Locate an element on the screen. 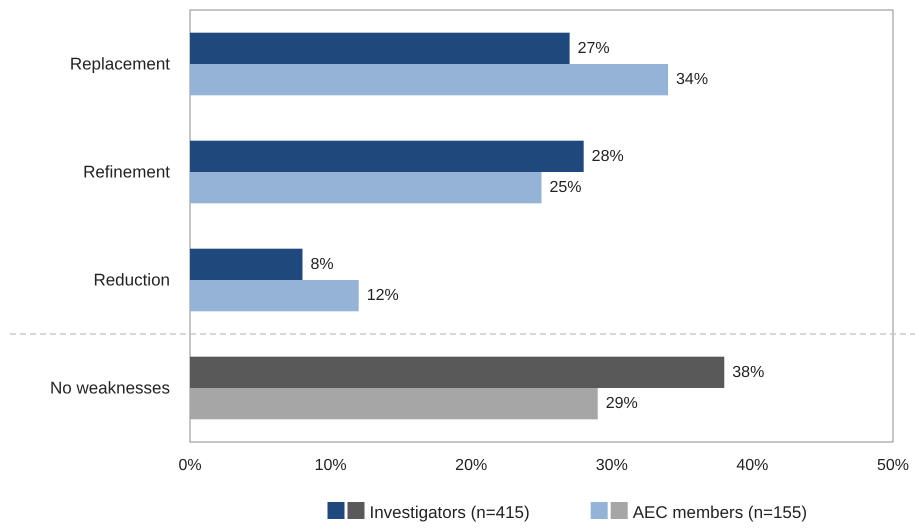 The width and height of the screenshot is (915, 528). data-label: 28% is located at coordinates (608, 156).